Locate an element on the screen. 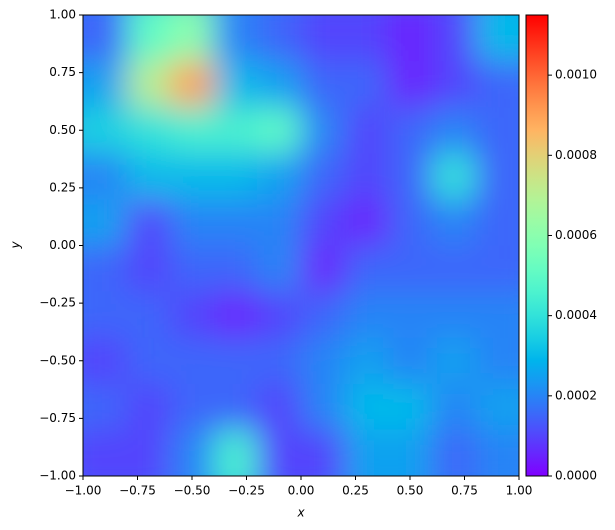  x-tick-label: 0.00 is located at coordinates (301, 491).